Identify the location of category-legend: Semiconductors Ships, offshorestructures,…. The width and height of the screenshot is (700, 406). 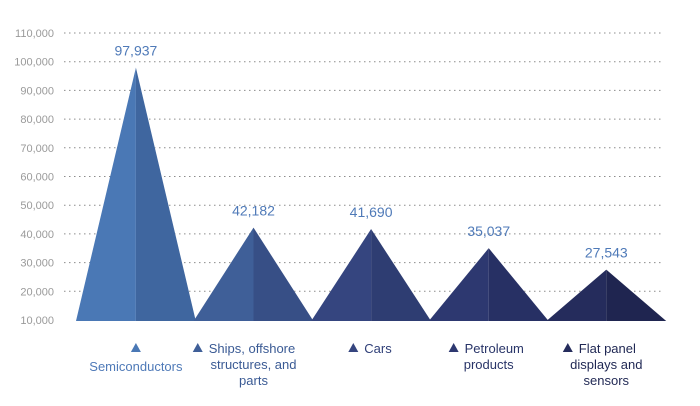
(365, 364).